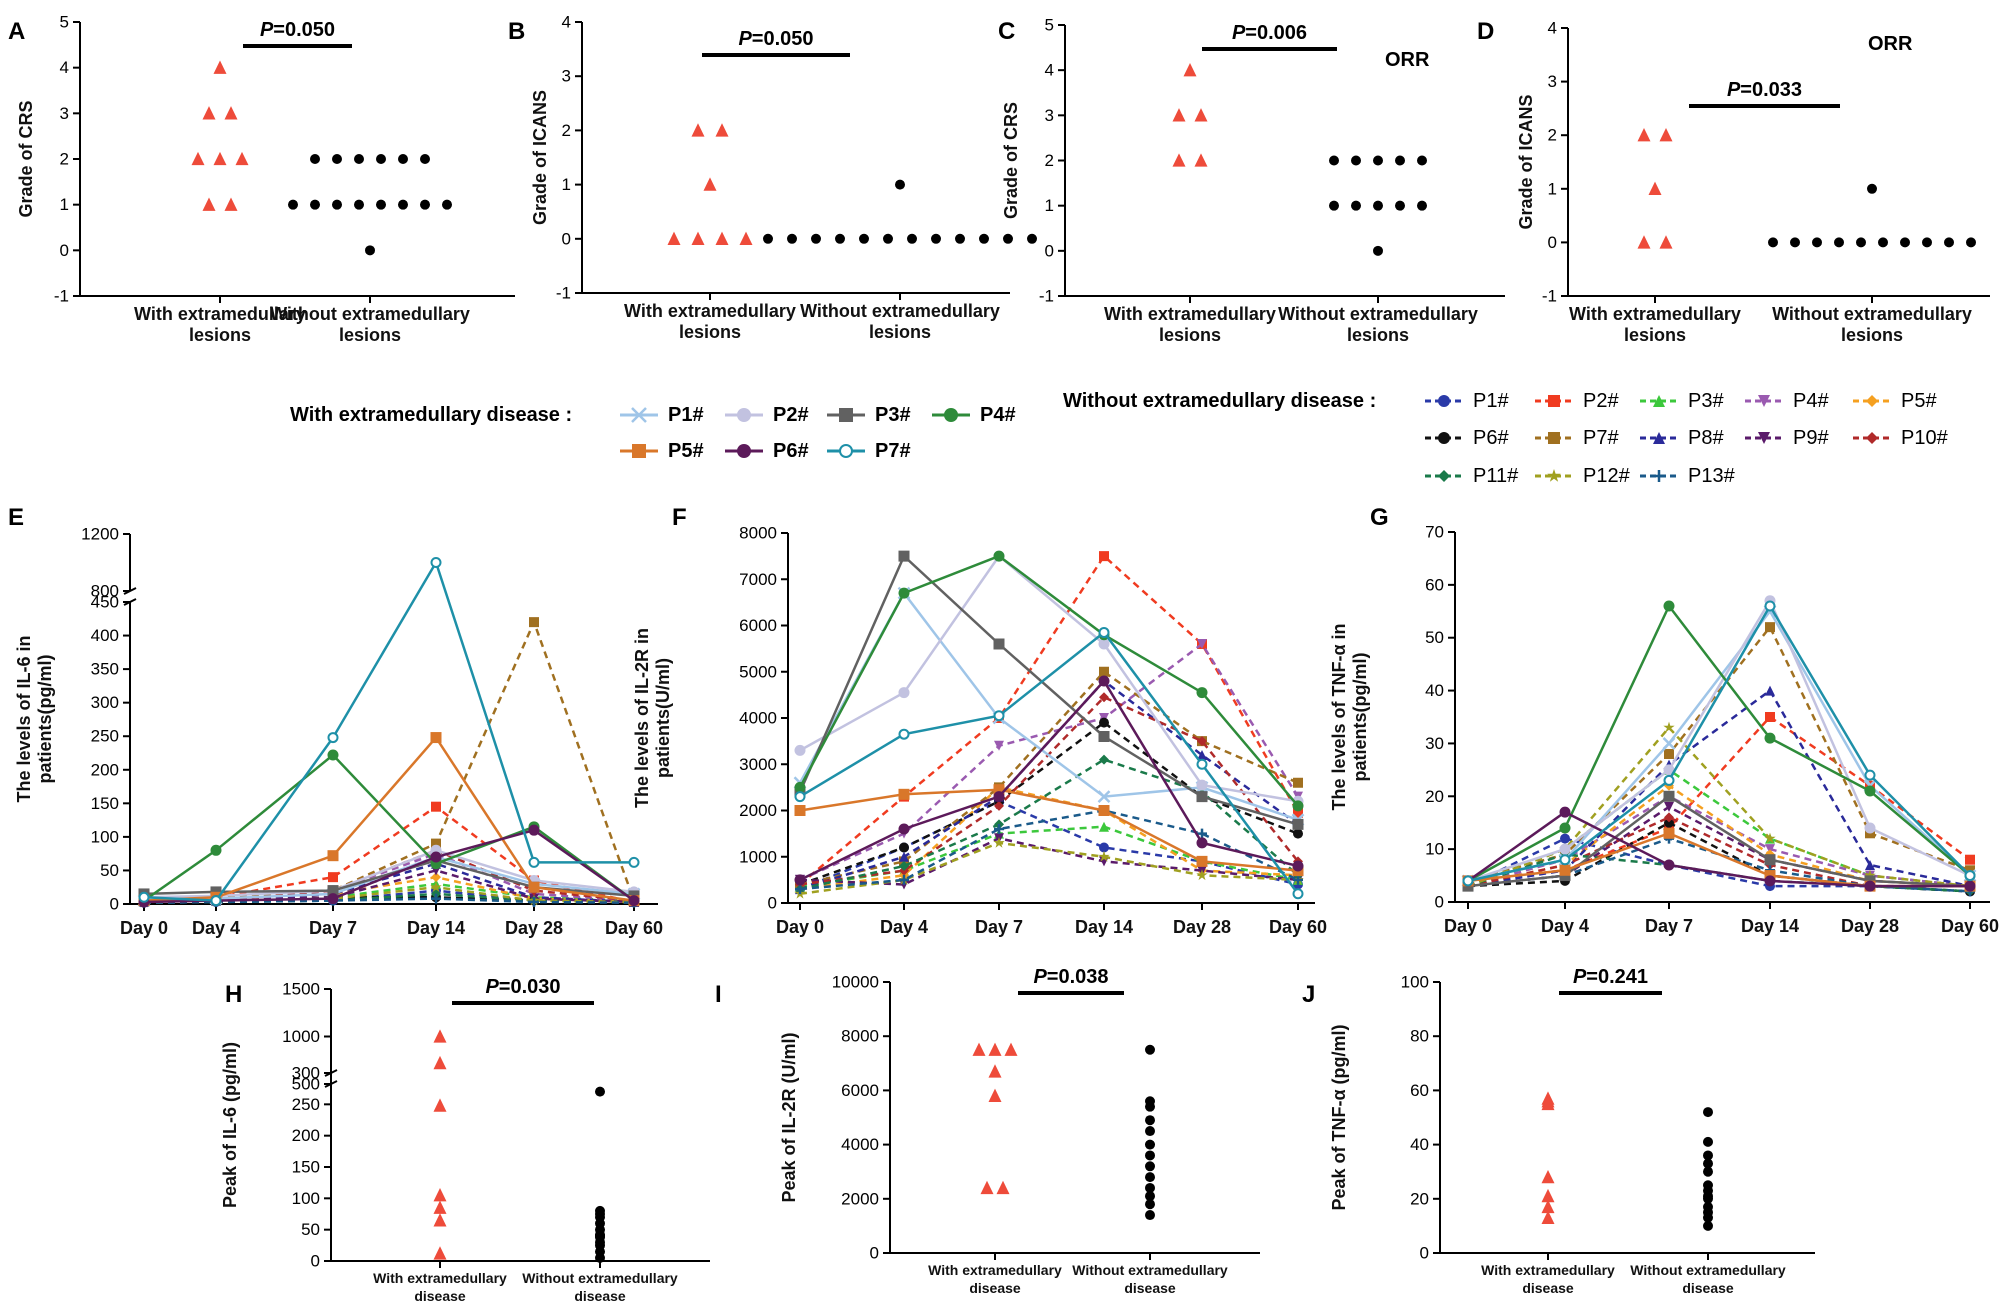  I want to click on y-tick-label: 1000, so click(301, 1036).